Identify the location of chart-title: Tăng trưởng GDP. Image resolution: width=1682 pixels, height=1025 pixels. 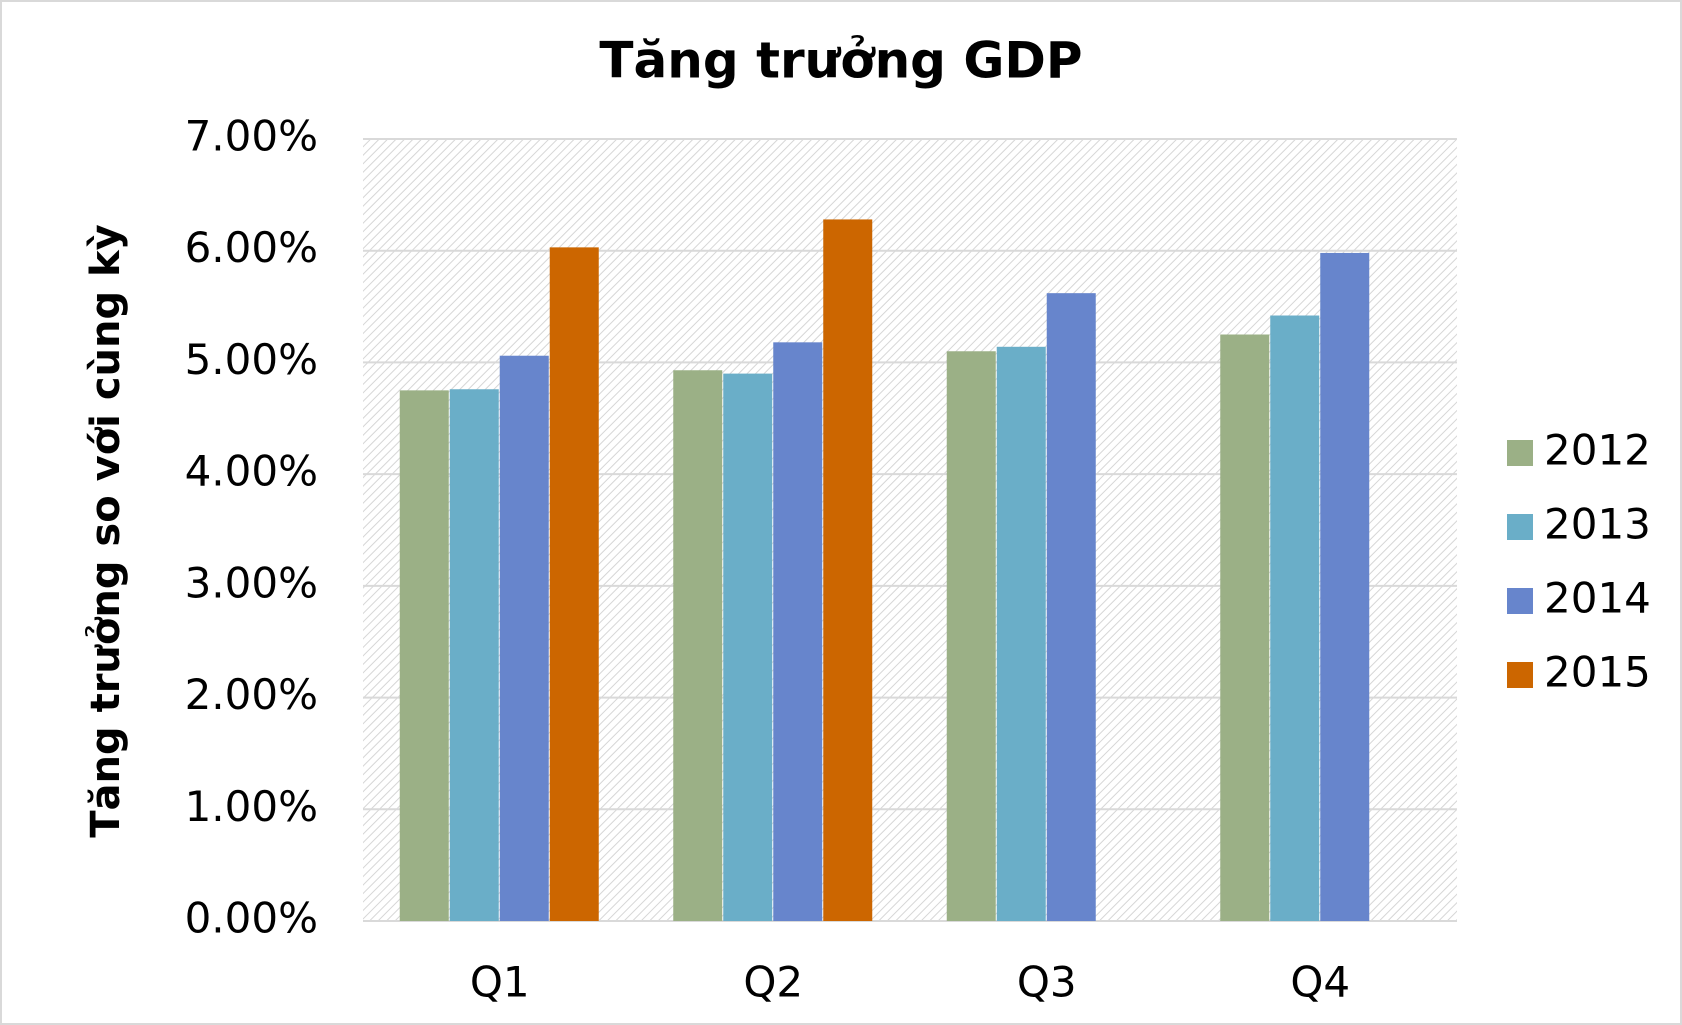
(840, 61).